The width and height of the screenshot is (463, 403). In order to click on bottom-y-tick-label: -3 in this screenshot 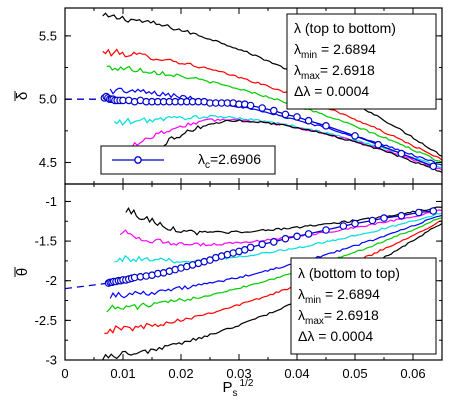, I will do `click(51, 360)`.